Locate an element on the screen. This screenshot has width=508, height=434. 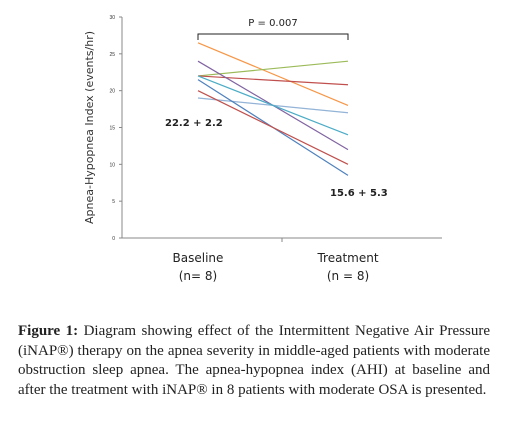
p-value-bracket is located at coordinates (273, 36).